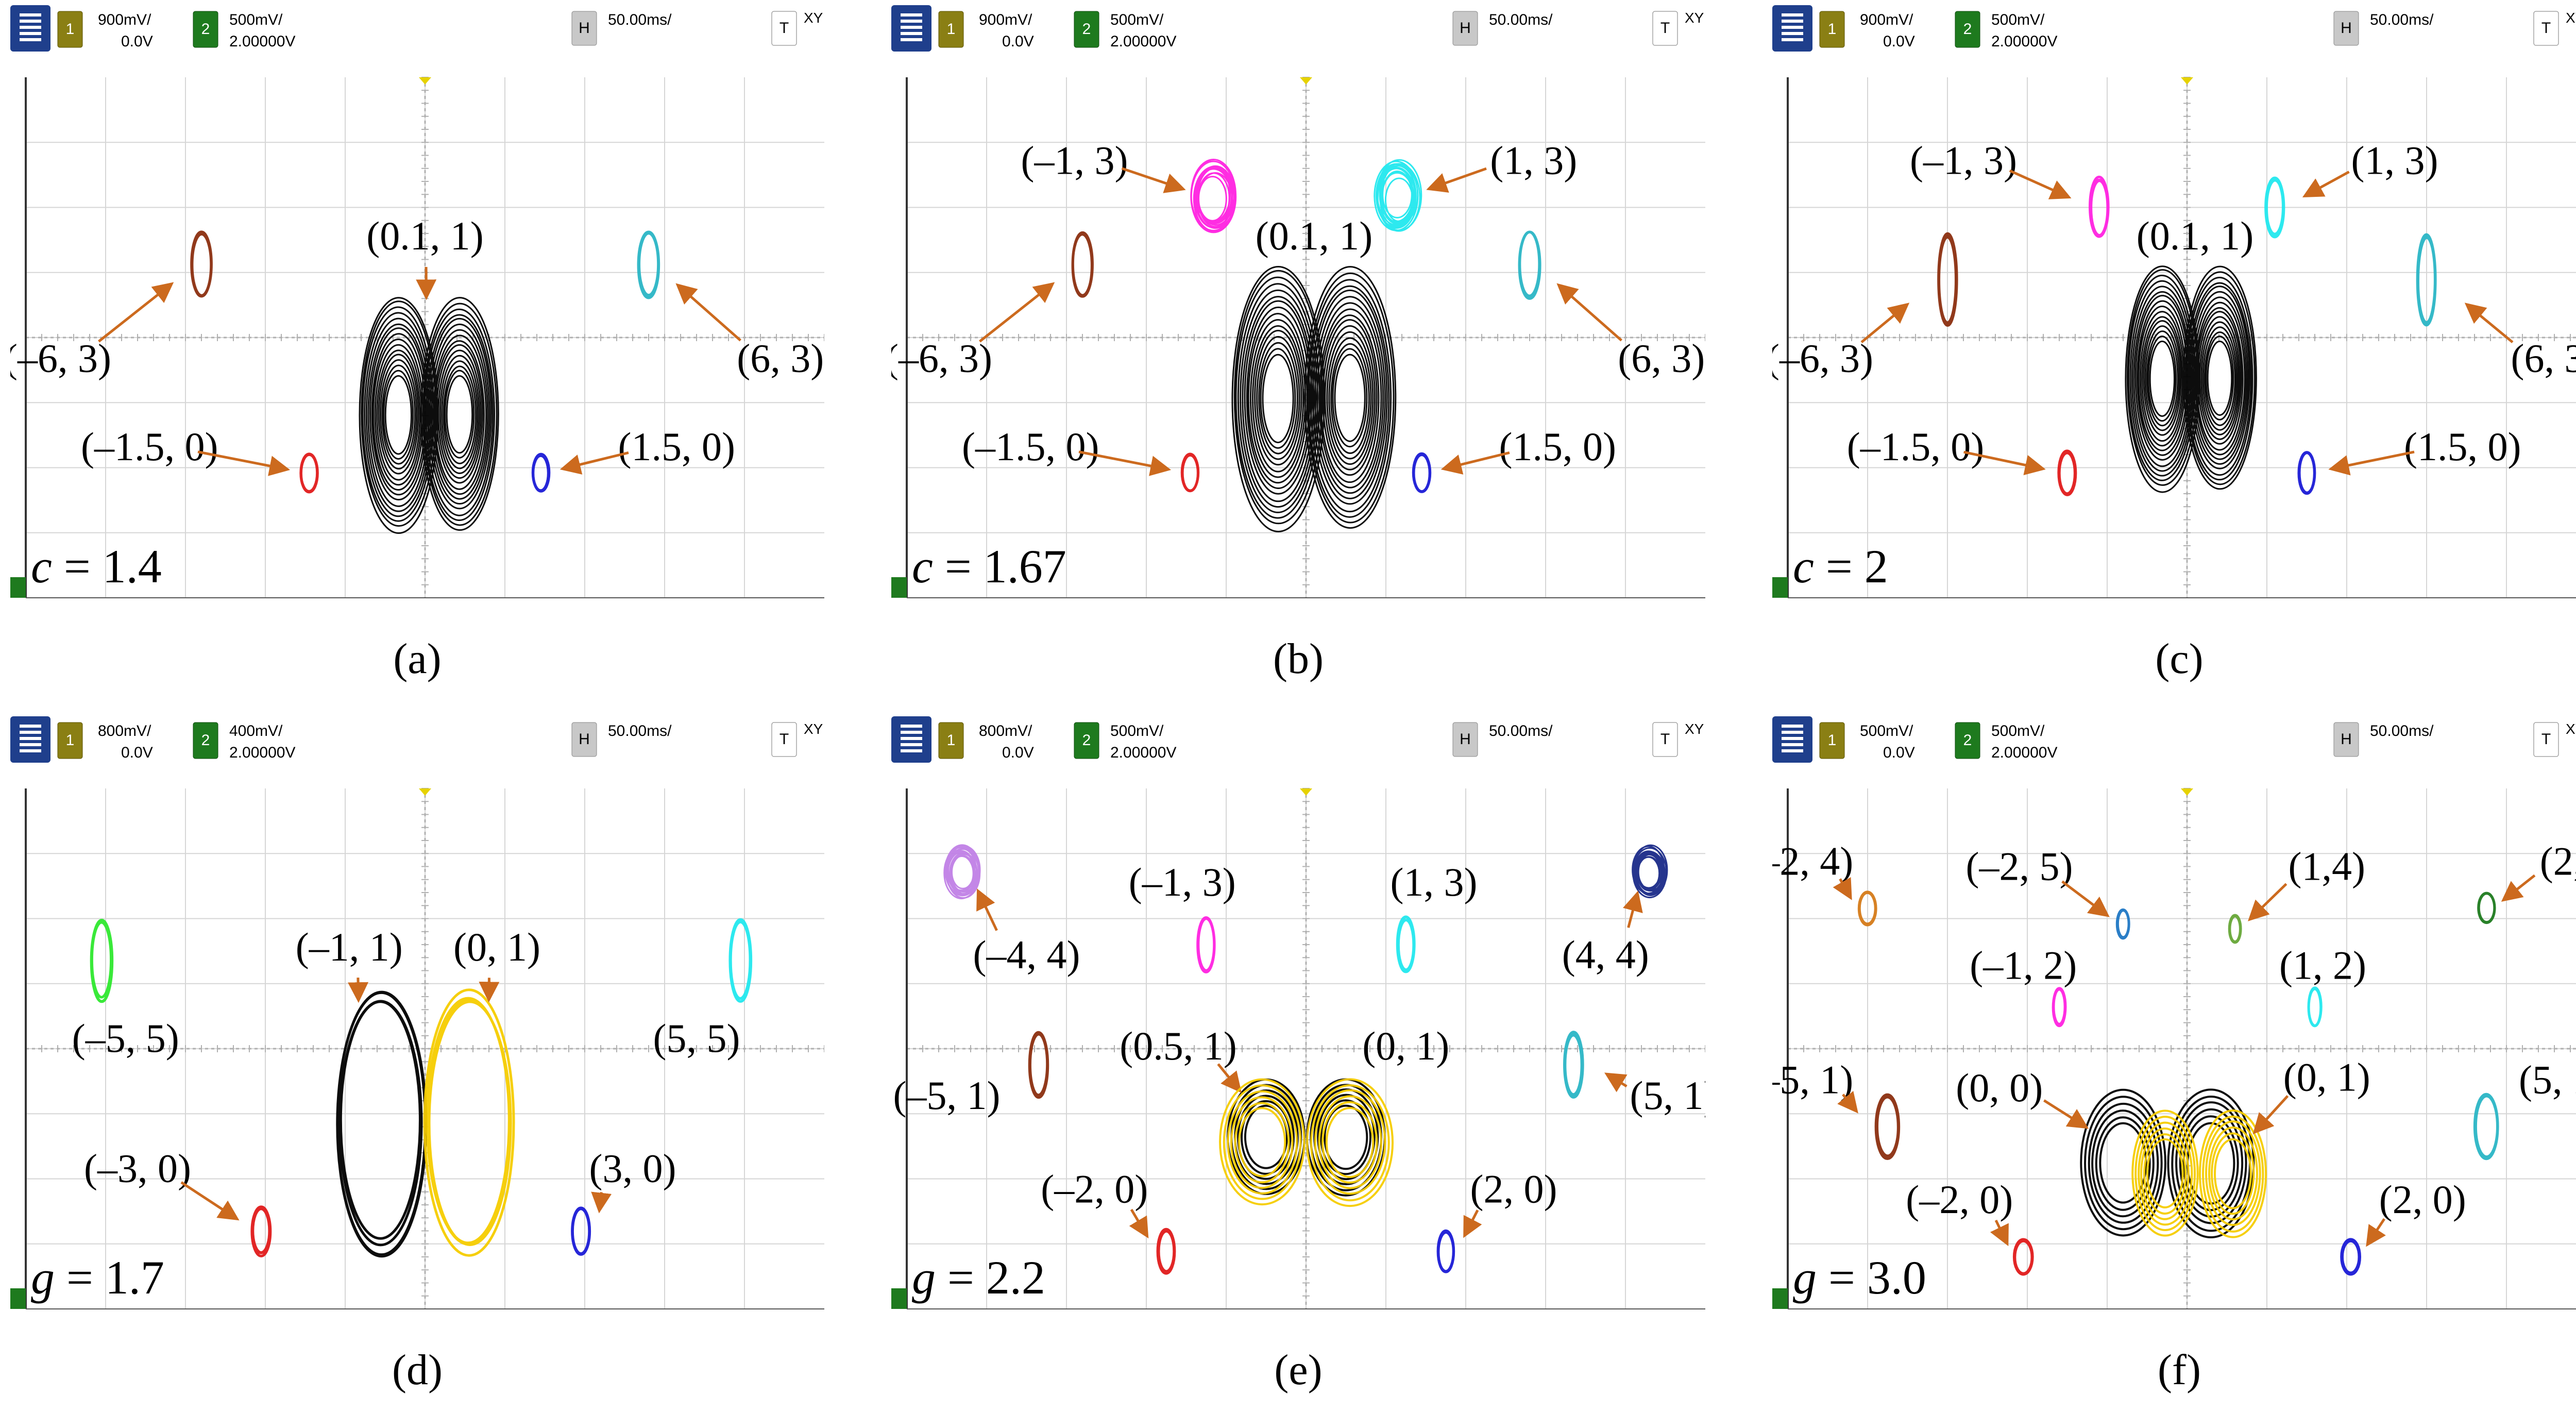  Describe the element at coordinates (417, 1370) in the screenshot. I see `sub-caption: (d)` at that location.